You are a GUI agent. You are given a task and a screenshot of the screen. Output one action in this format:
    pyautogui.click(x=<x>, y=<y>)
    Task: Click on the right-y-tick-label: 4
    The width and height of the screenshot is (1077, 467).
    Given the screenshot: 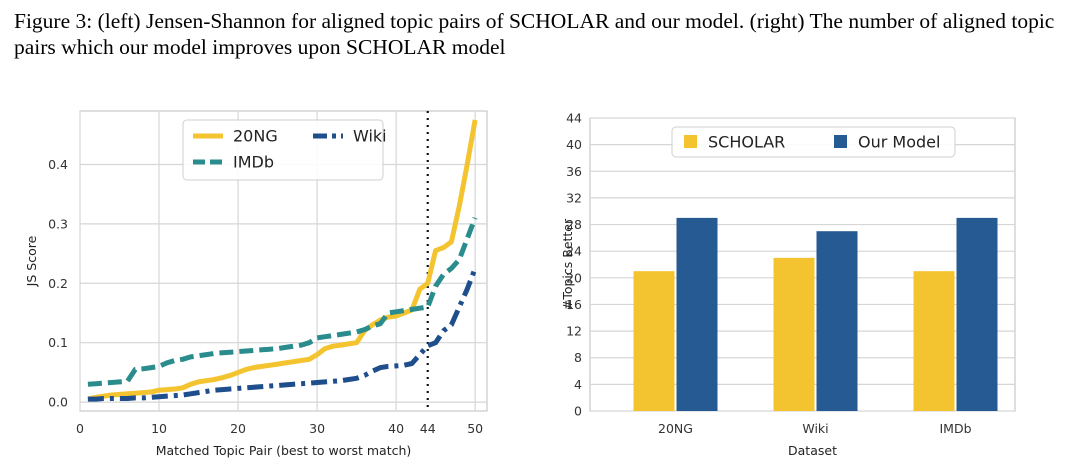 What is the action you would take?
    pyautogui.click(x=578, y=384)
    